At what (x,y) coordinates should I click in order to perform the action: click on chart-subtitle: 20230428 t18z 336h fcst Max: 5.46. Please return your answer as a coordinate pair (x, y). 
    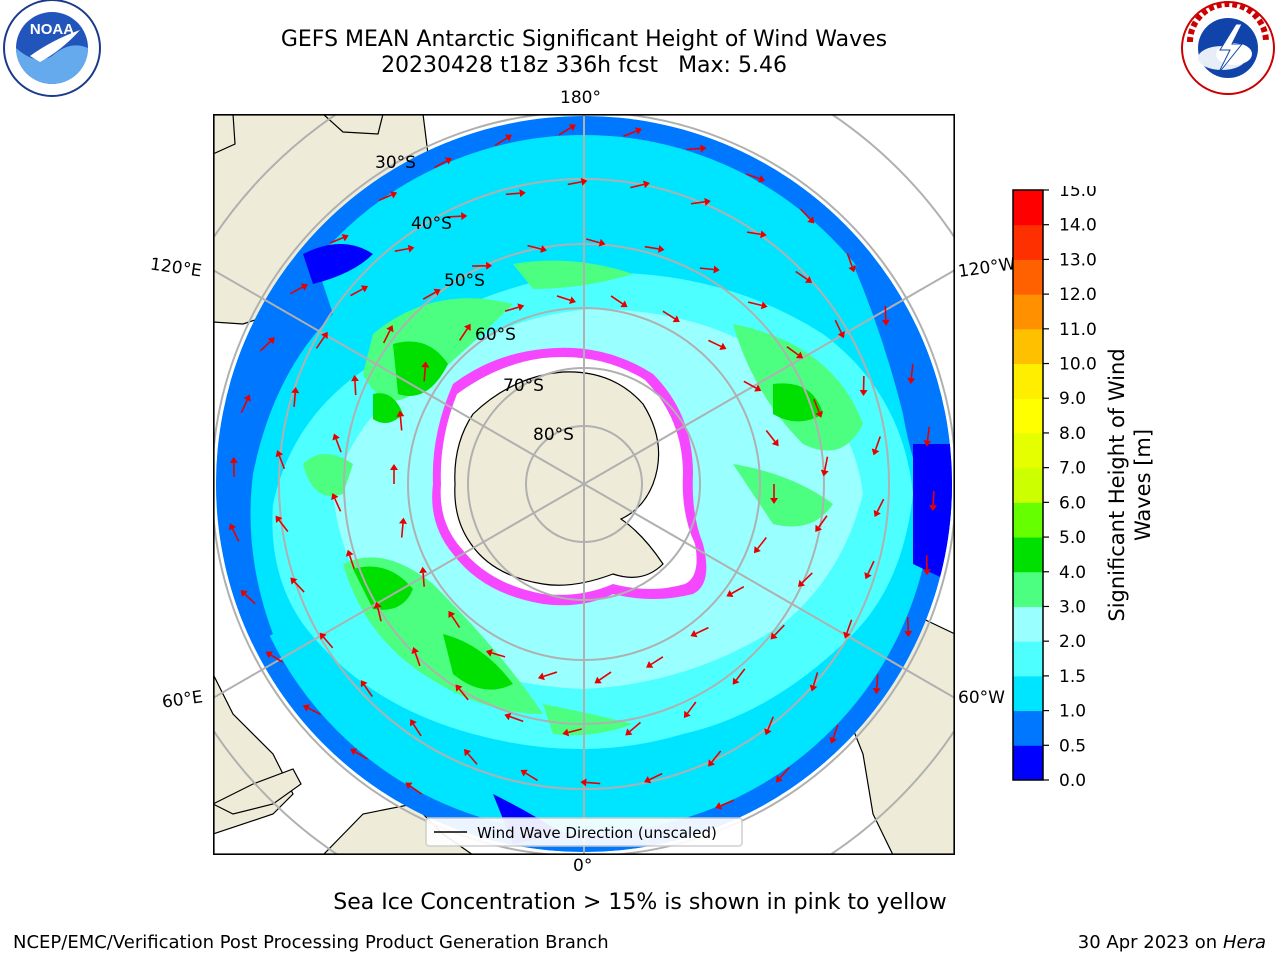
    Looking at the image, I should click on (584, 66).